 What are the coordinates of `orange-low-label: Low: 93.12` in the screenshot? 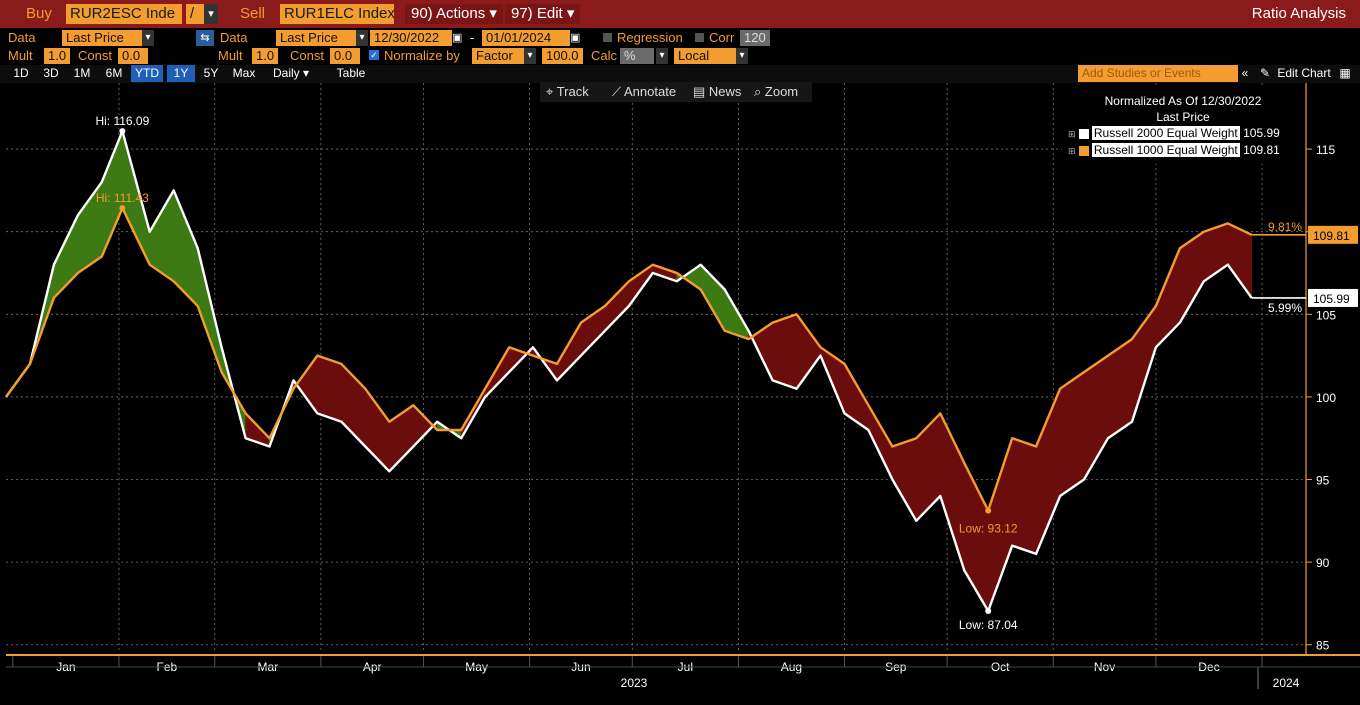 It's located at (988, 529).